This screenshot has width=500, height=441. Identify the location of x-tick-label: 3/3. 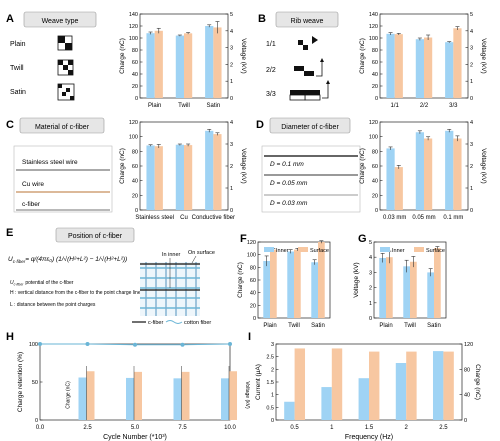
(453, 106).